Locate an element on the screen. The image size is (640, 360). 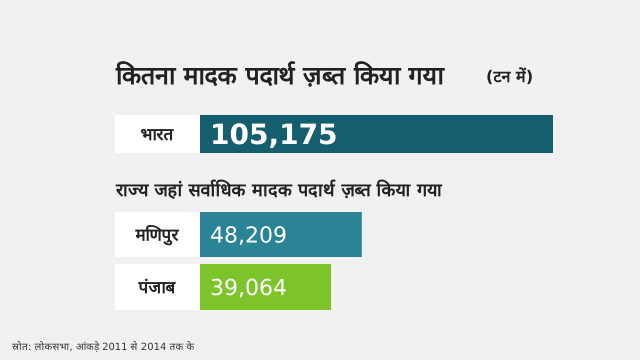
y-tick-label: मणिपुर is located at coordinates (157, 235).